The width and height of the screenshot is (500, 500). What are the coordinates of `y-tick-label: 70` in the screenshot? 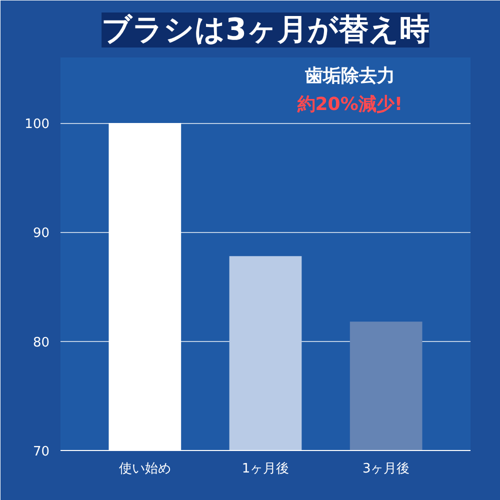 It's located at (41, 452).